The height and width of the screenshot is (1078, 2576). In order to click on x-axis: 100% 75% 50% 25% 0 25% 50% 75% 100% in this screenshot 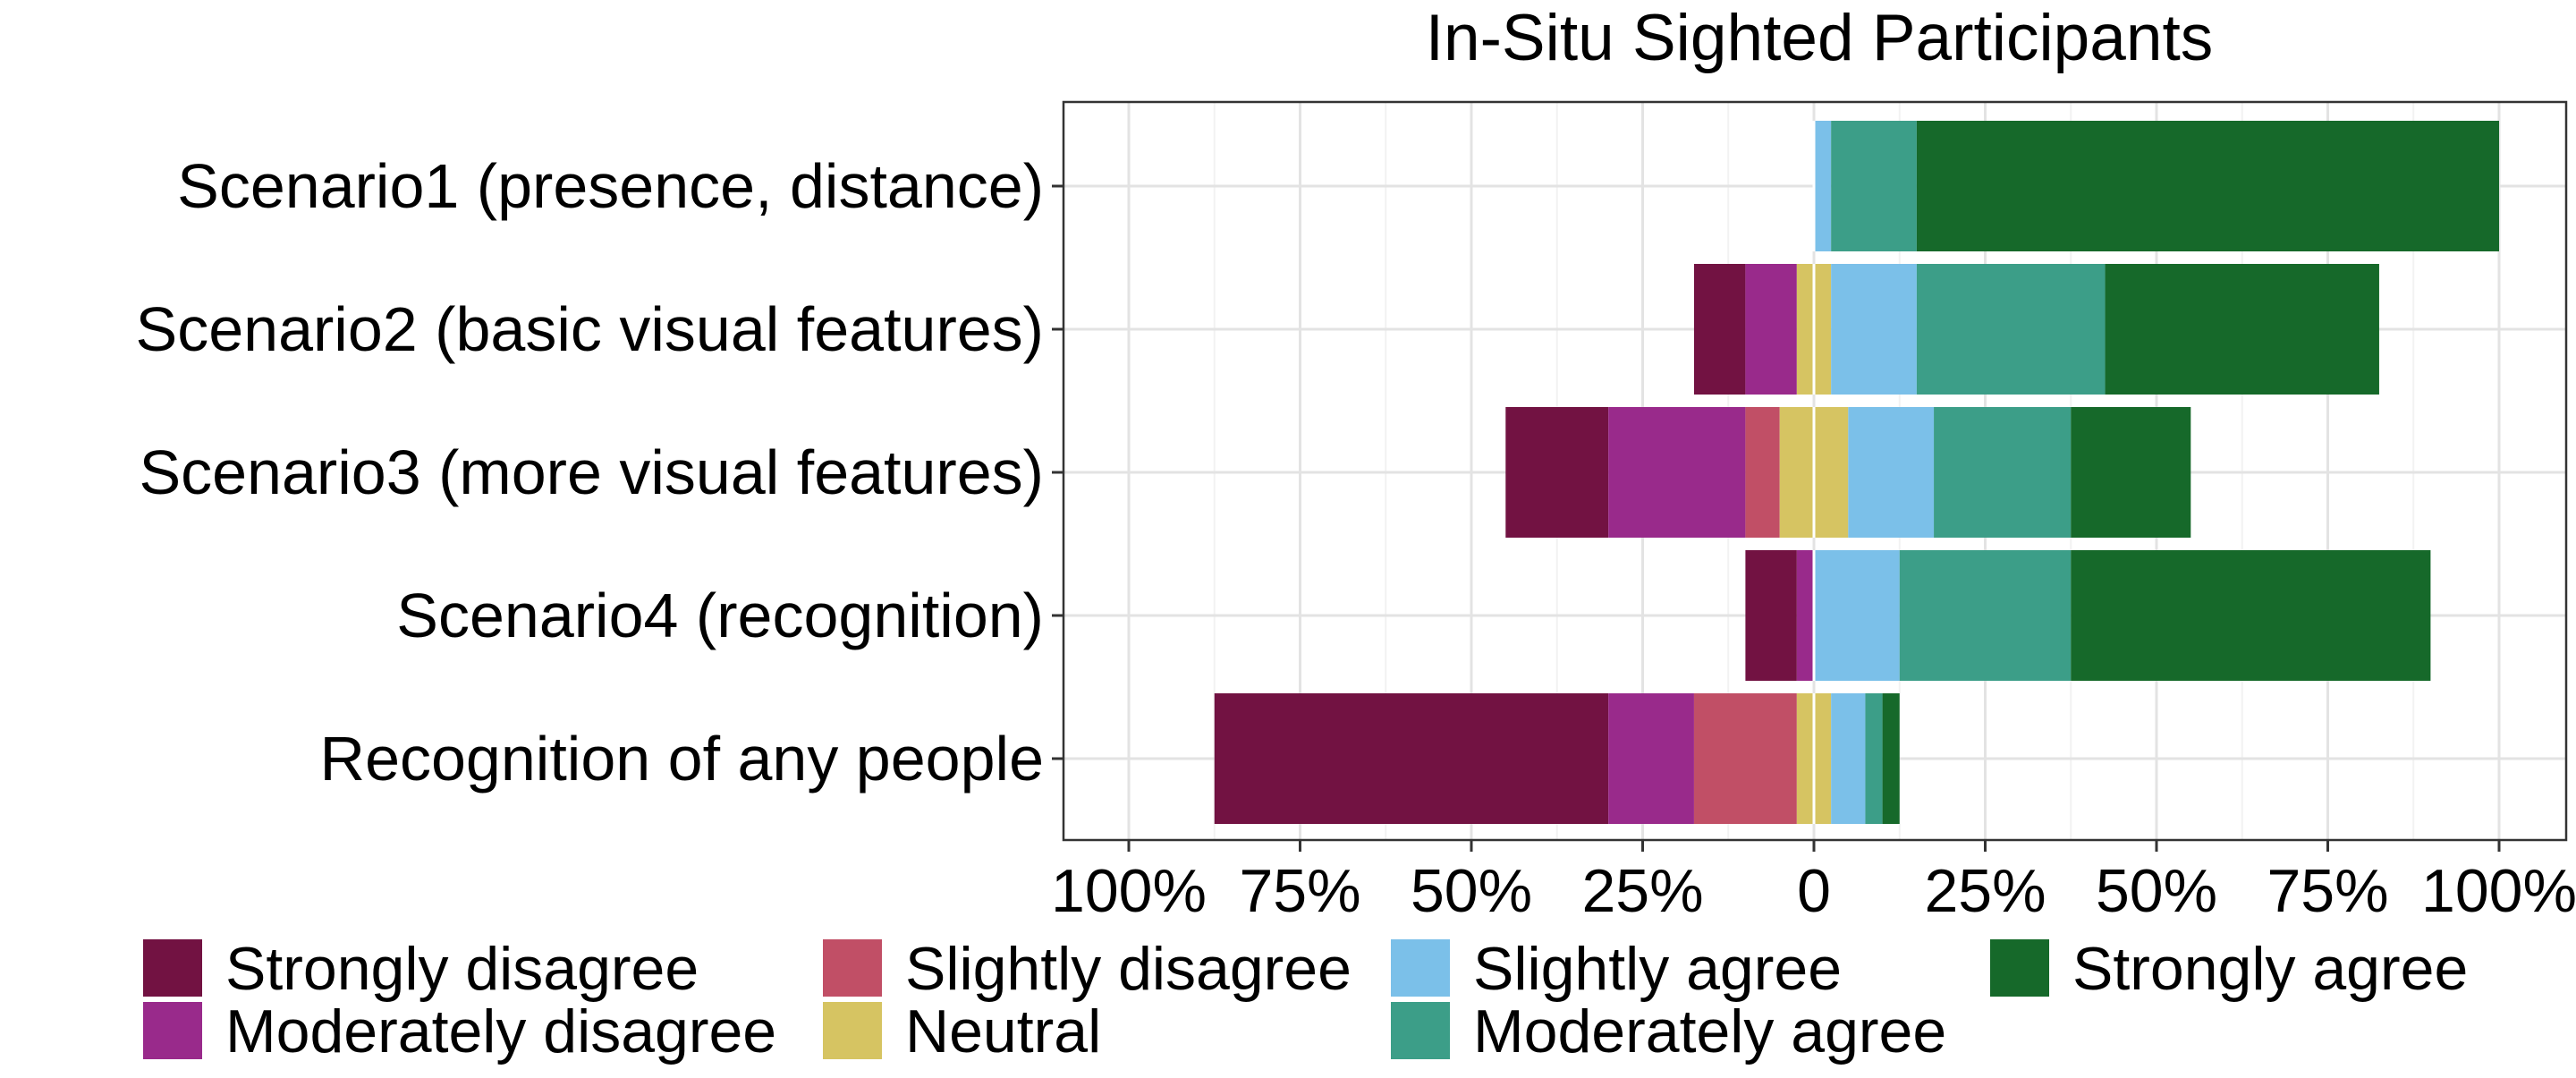, I will do `click(1813, 882)`.